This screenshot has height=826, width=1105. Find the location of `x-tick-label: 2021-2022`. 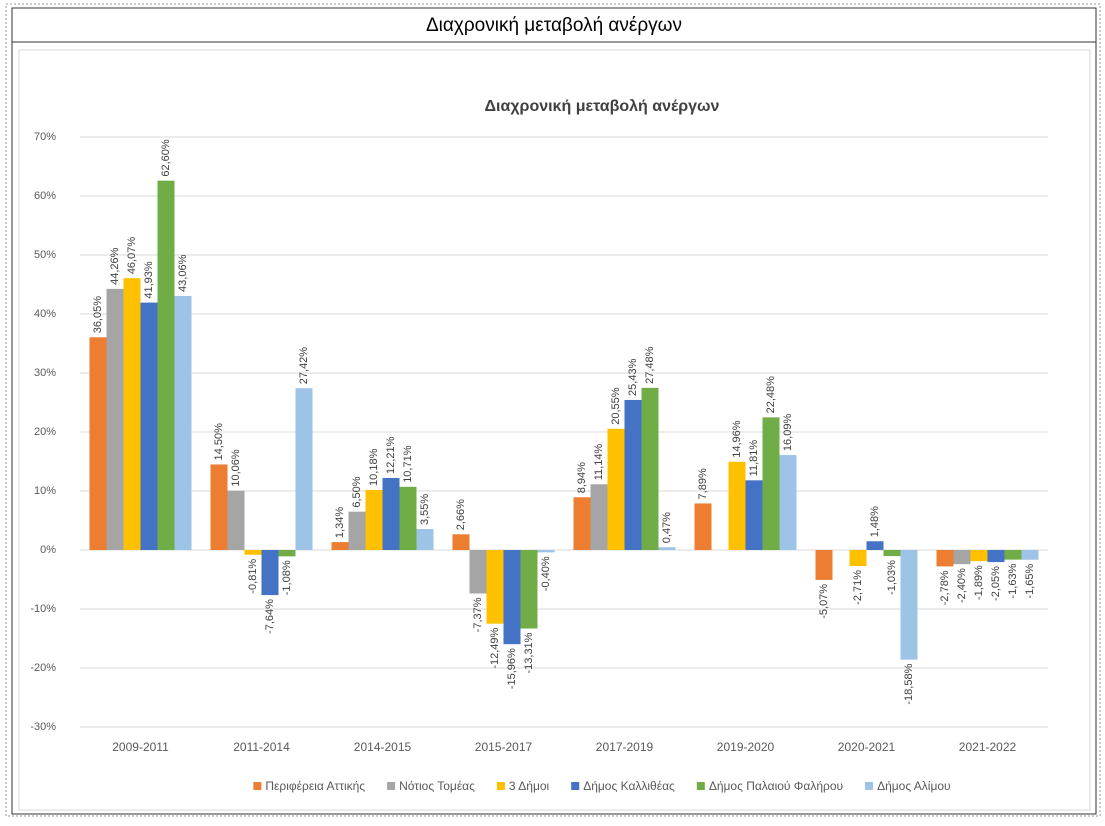

x-tick-label: 2021-2022 is located at coordinates (988, 747).